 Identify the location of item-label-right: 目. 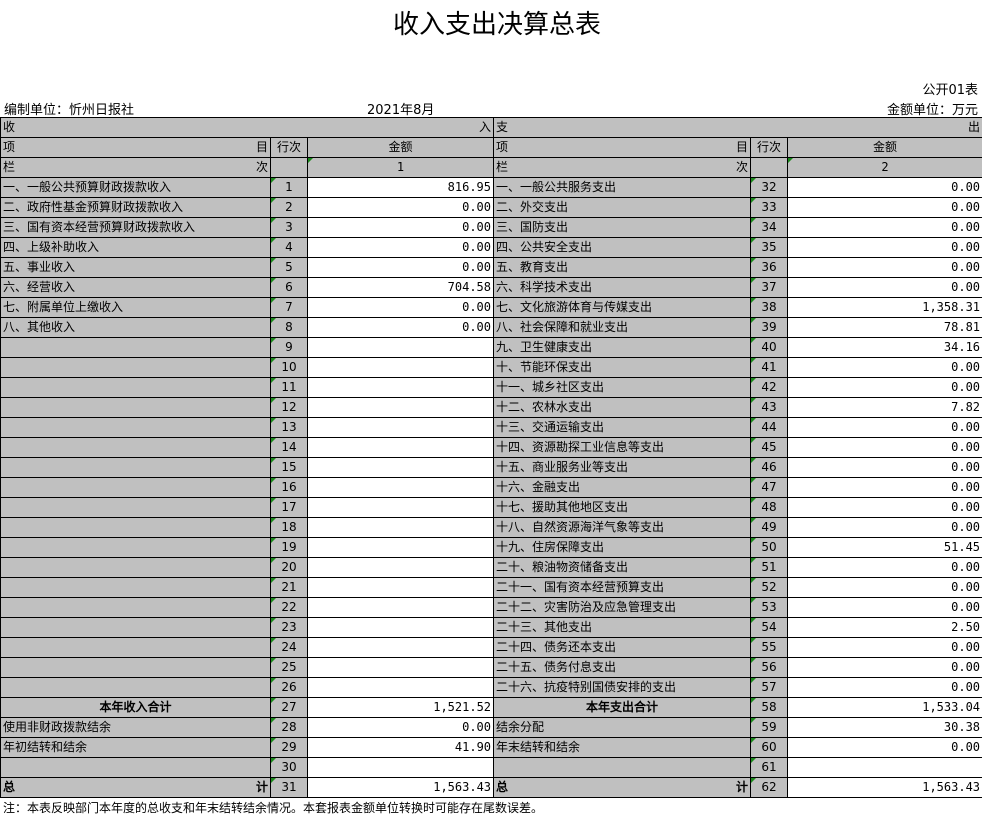
(261, 147).